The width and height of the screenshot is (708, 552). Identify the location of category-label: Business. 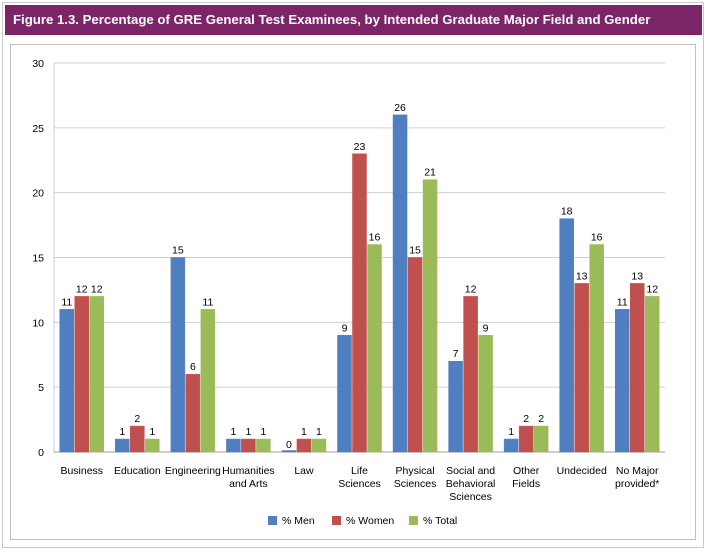
(81, 471).